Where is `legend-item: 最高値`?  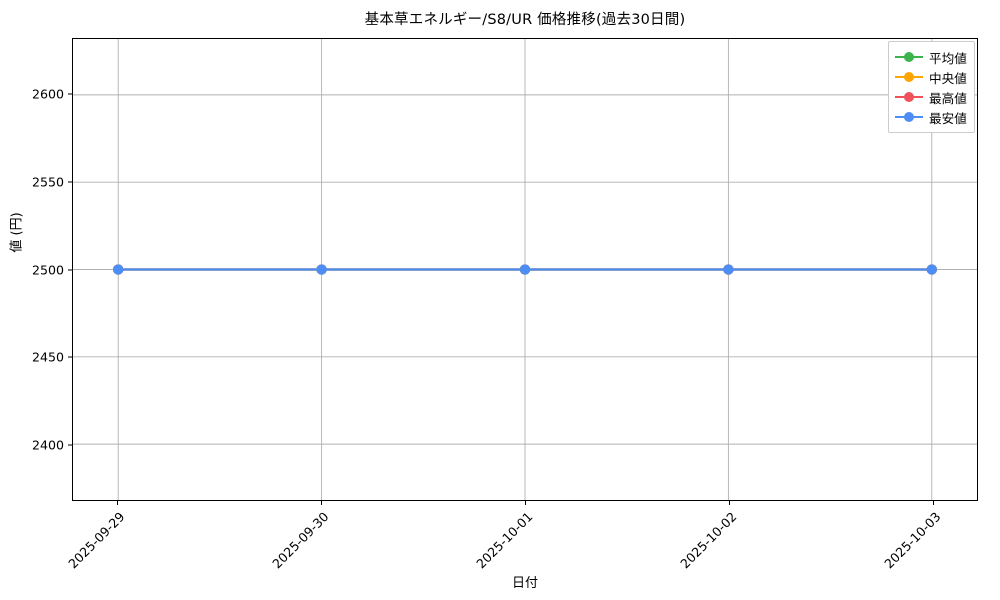
legend-item: 最高値 is located at coordinates (931, 97).